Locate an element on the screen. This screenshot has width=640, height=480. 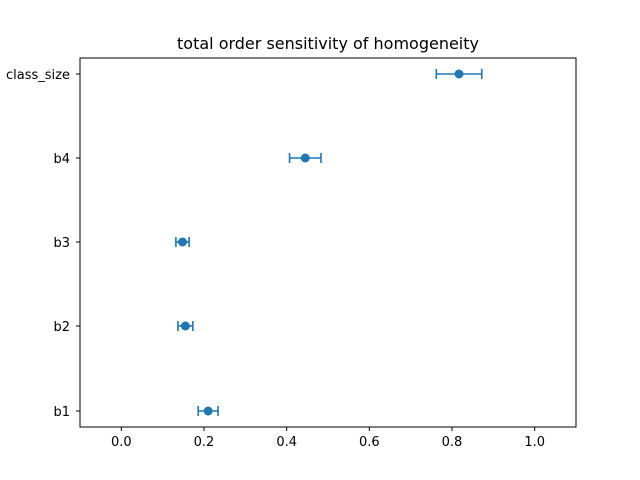
x-tick-label: 0.8 is located at coordinates (452, 442).